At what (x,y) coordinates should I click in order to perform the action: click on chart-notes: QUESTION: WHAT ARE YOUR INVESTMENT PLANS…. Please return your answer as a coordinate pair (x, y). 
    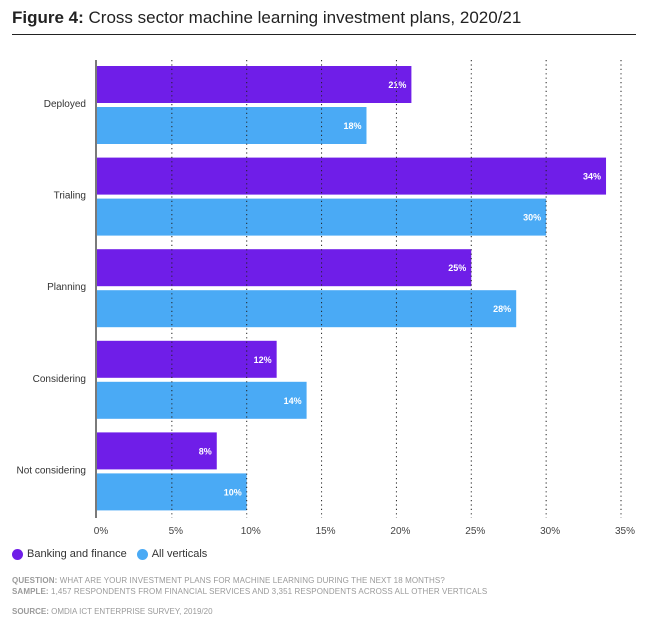
    Looking at the image, I should click on (249, 586).